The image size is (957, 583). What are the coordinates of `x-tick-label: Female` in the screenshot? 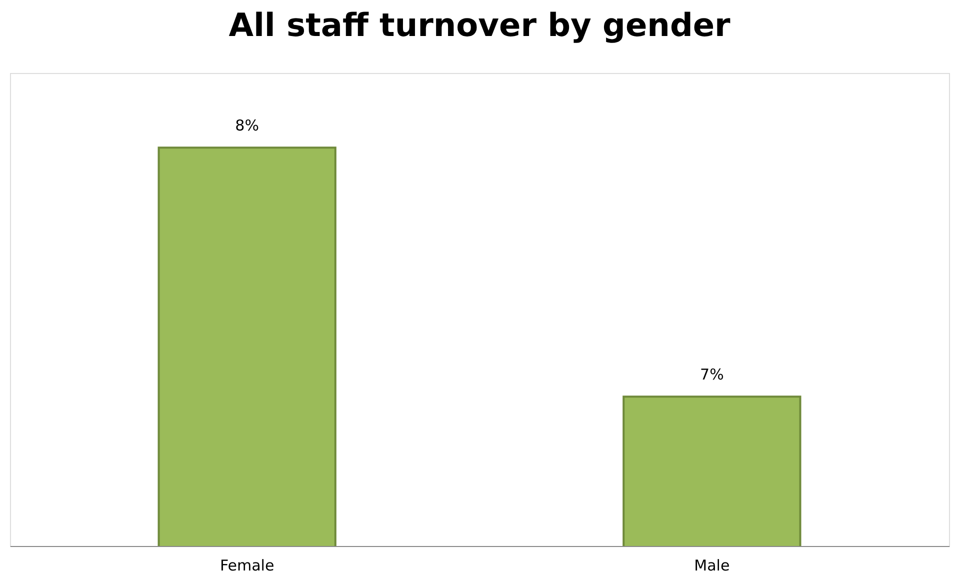 It's located at (247, 565).